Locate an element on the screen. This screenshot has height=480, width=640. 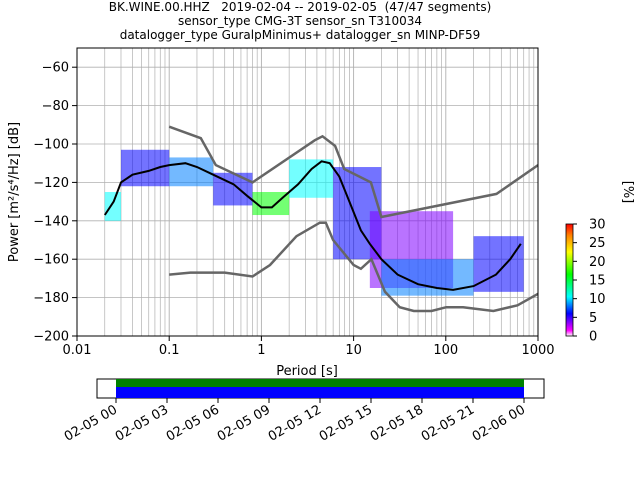
x-tick-label: 100 is located at coordinates (445, 350).